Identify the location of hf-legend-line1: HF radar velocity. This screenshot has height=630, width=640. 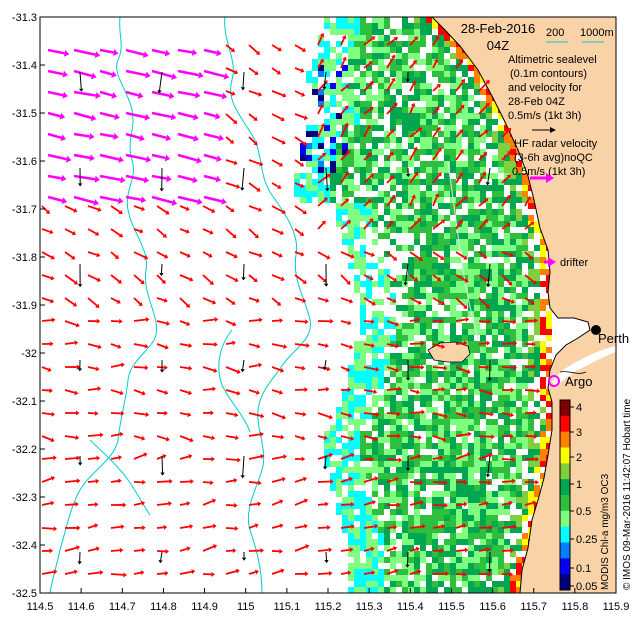
(556, 144).